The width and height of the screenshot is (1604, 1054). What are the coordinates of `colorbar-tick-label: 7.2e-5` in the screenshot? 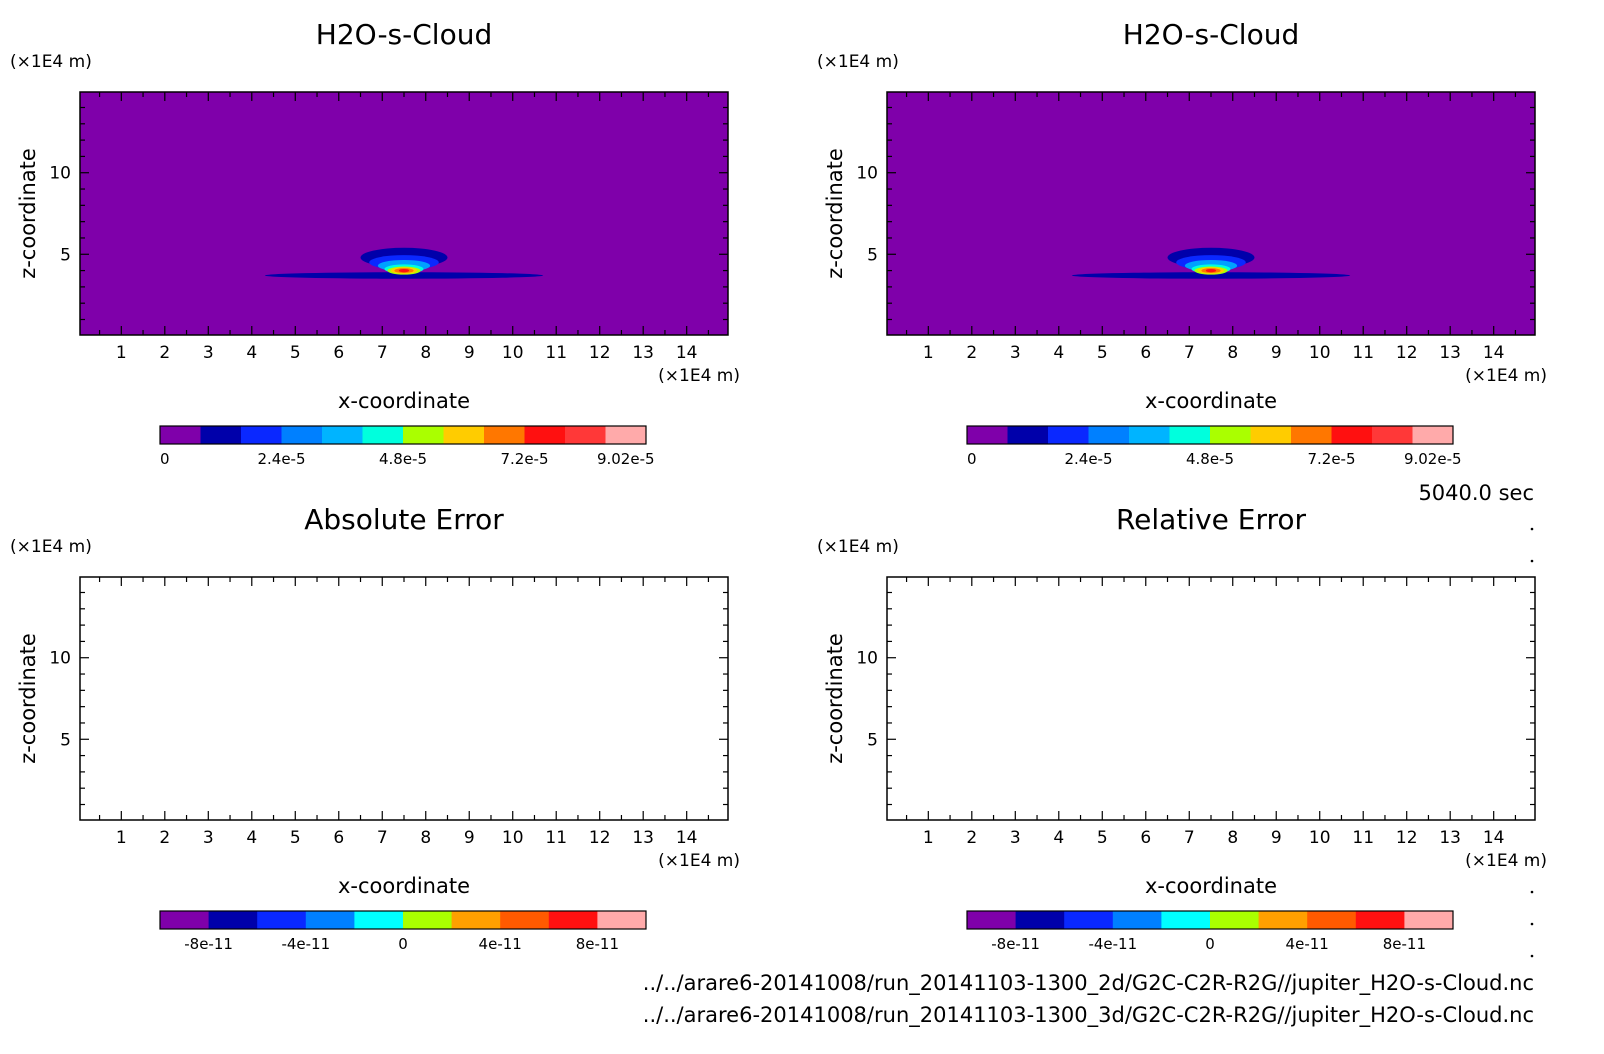 It's located at (524, 459).